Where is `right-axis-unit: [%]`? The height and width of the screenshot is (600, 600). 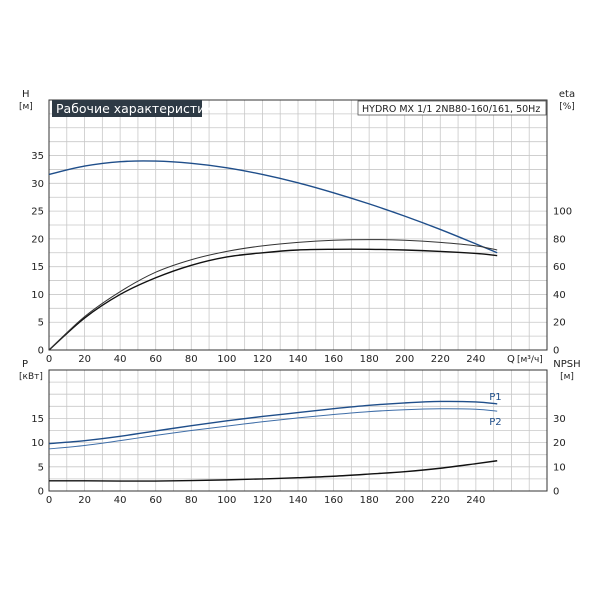
right-axis-unit: [%] is located at coordinates (567, 107).